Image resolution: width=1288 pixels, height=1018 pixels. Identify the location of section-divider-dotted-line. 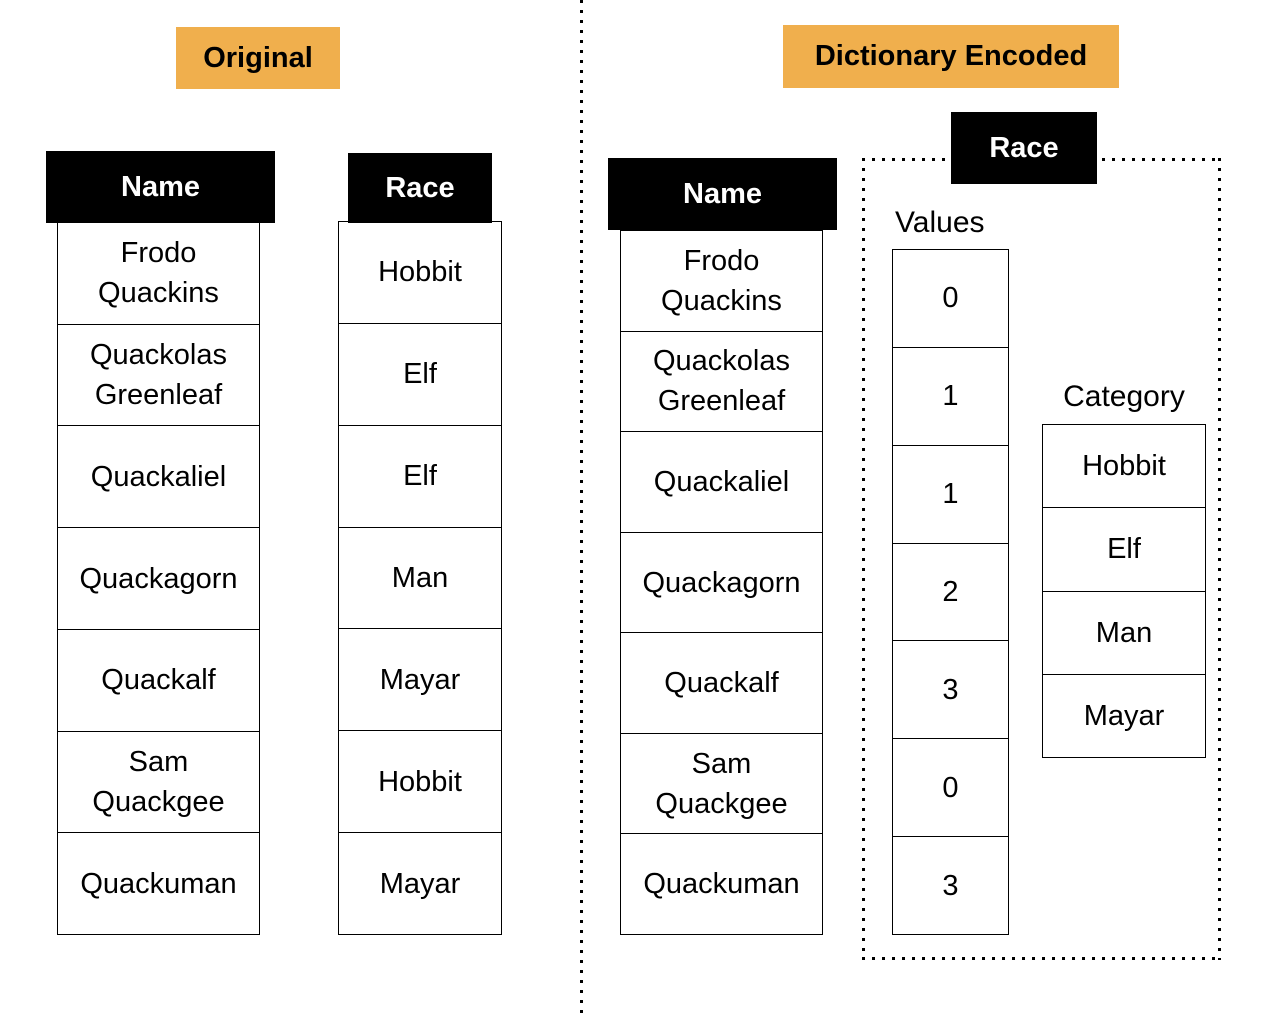
(581, 509).